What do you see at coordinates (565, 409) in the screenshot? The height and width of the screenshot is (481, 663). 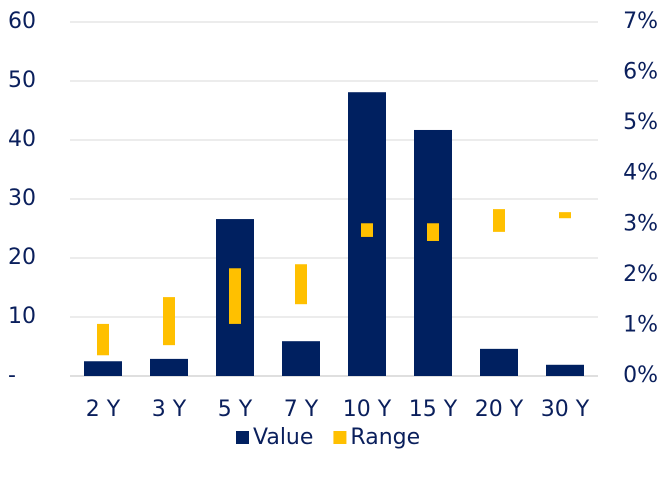 I see `x-tick-label: 30 Y` at bounding box center [565, 409].